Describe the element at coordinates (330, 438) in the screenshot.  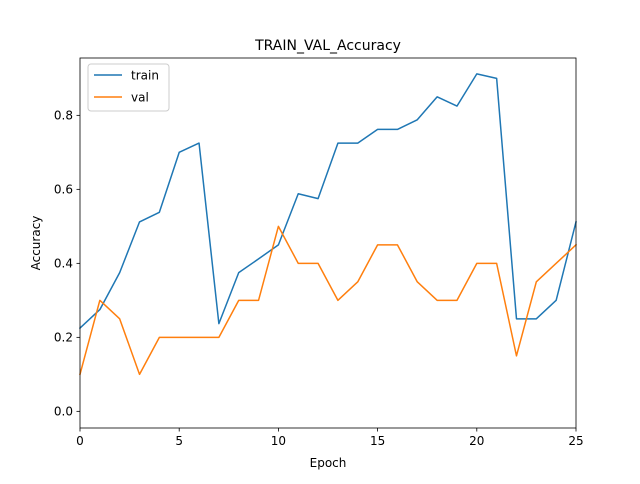
I see `x-axis: 0 5 10 15 20 25` at that location.